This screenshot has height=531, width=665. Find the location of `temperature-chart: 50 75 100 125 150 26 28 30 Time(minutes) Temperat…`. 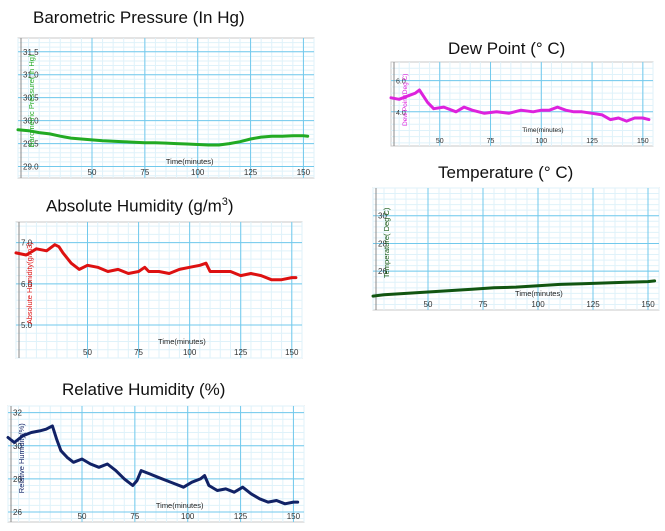

temperature-chart: 50 75 100 125 150 26 28 30 Time(minutes) Temperat… is located at coordinates (515, 249).